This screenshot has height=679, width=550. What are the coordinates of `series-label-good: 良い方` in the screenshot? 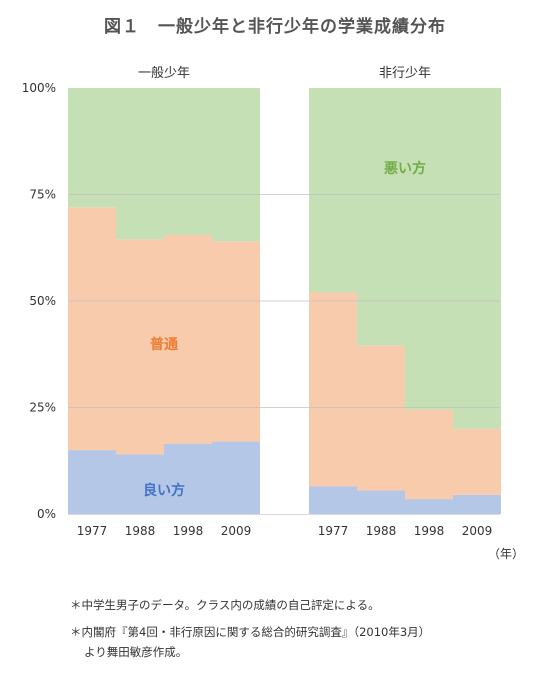 It's located at (164, 490).